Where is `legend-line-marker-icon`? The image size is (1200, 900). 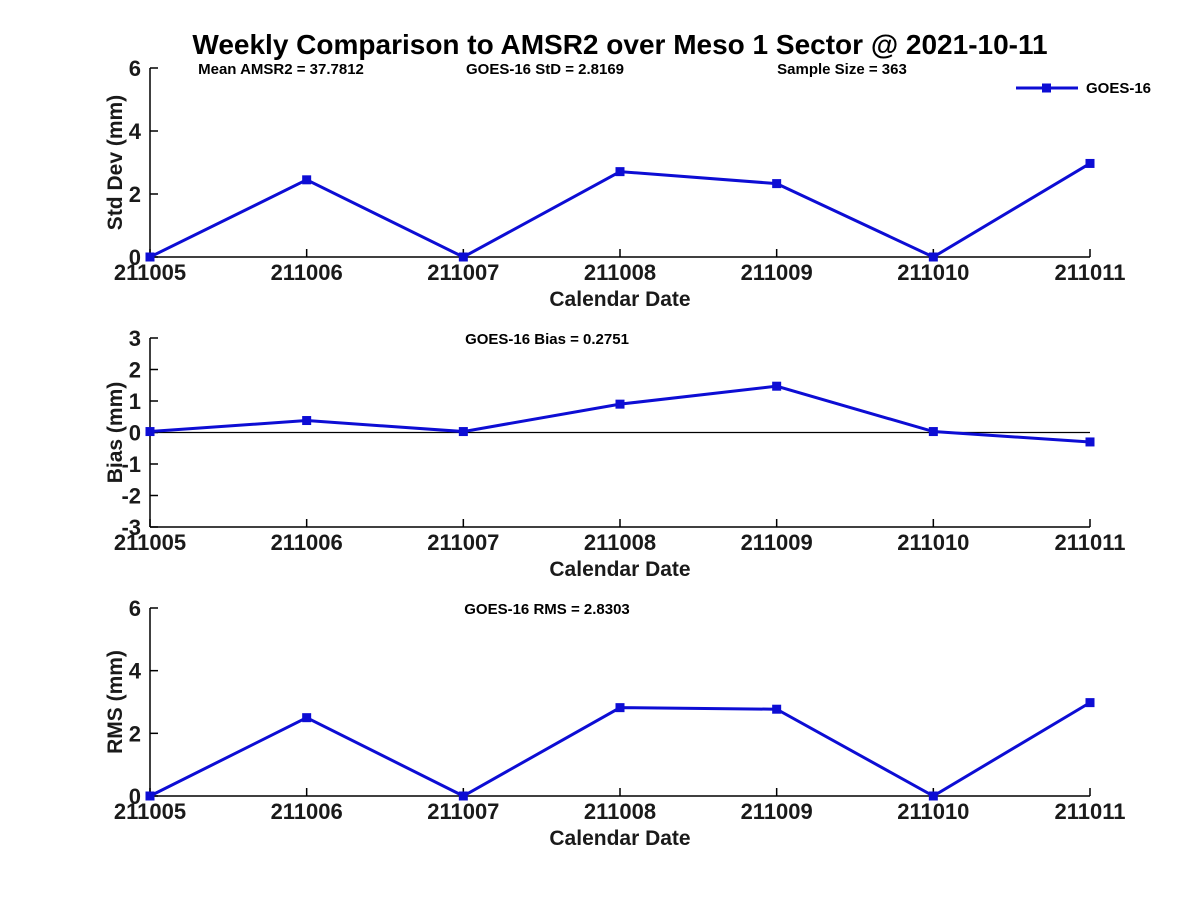
legend-line-marker-icon is located at coordinates (1047, 88).